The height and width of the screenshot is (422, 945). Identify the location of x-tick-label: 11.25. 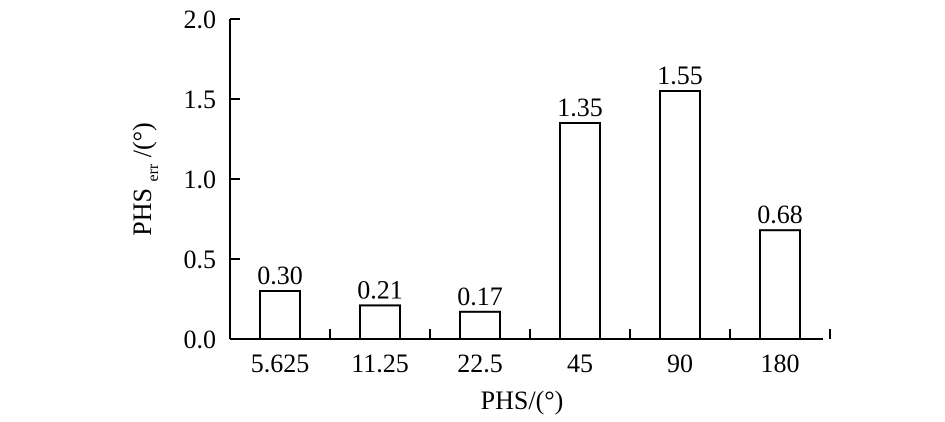
(380, 363).